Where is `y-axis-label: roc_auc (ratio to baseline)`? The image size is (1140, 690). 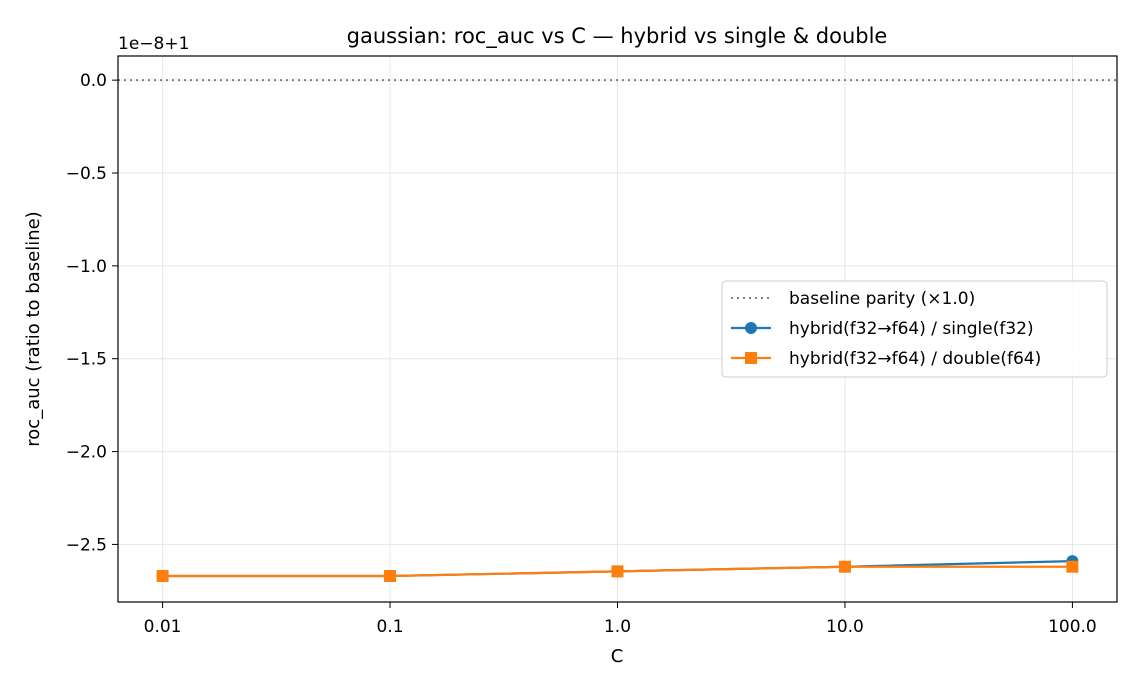
y-axis-label: roc_auc (ratio to baseline) is located at coordinates (33, 328).